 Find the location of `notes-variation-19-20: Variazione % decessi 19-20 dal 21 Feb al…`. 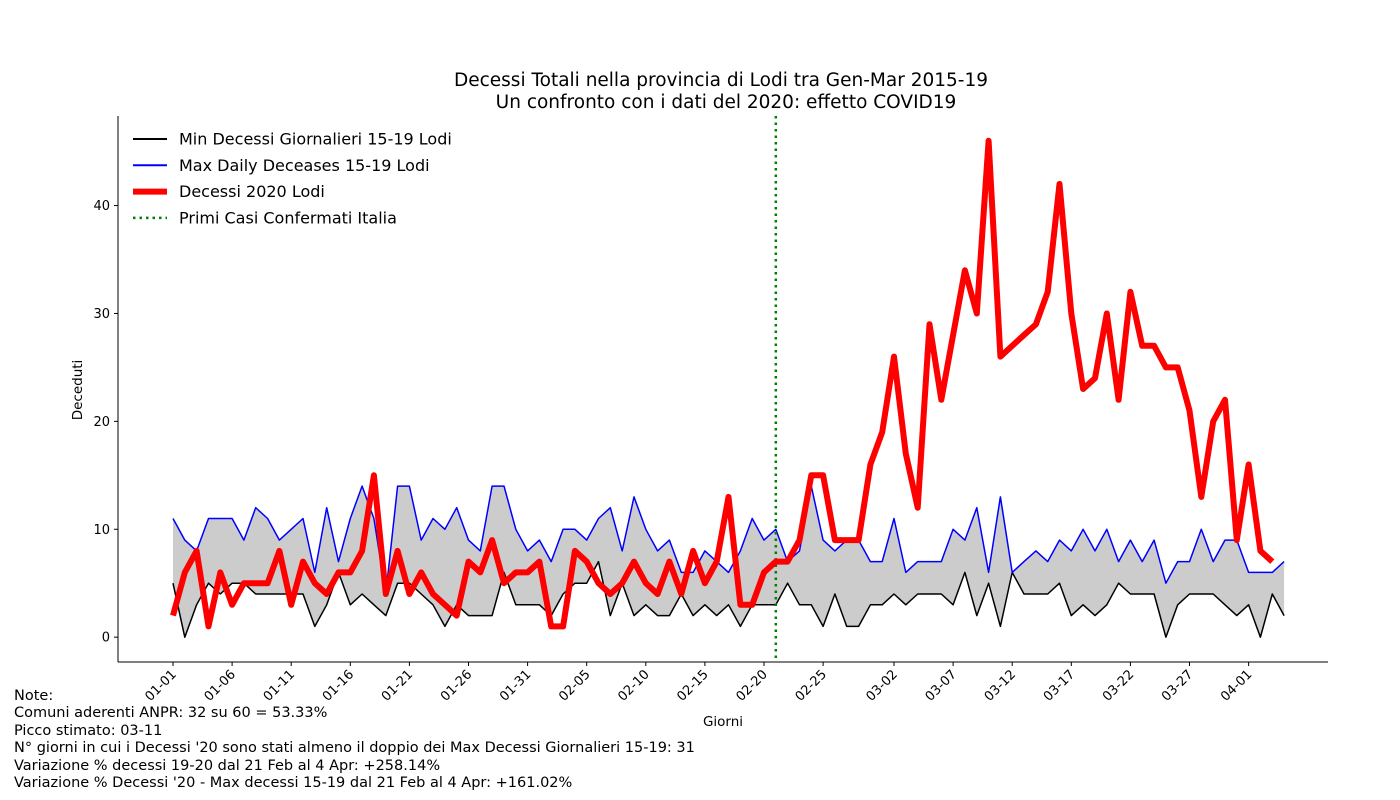

notes-variation-19-20: Variazione % decessi 19-20 dal 21 Feb al… is located at coordinates (227, 765).